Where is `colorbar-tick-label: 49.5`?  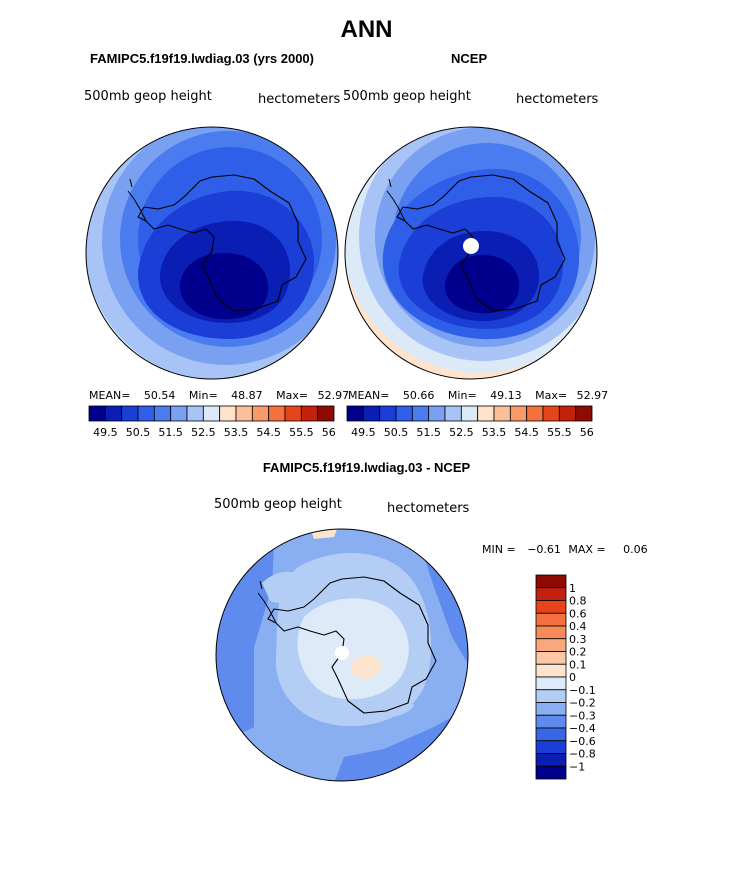
colorbar-tick-label: 49.5 is located at coordinates (105, 432).